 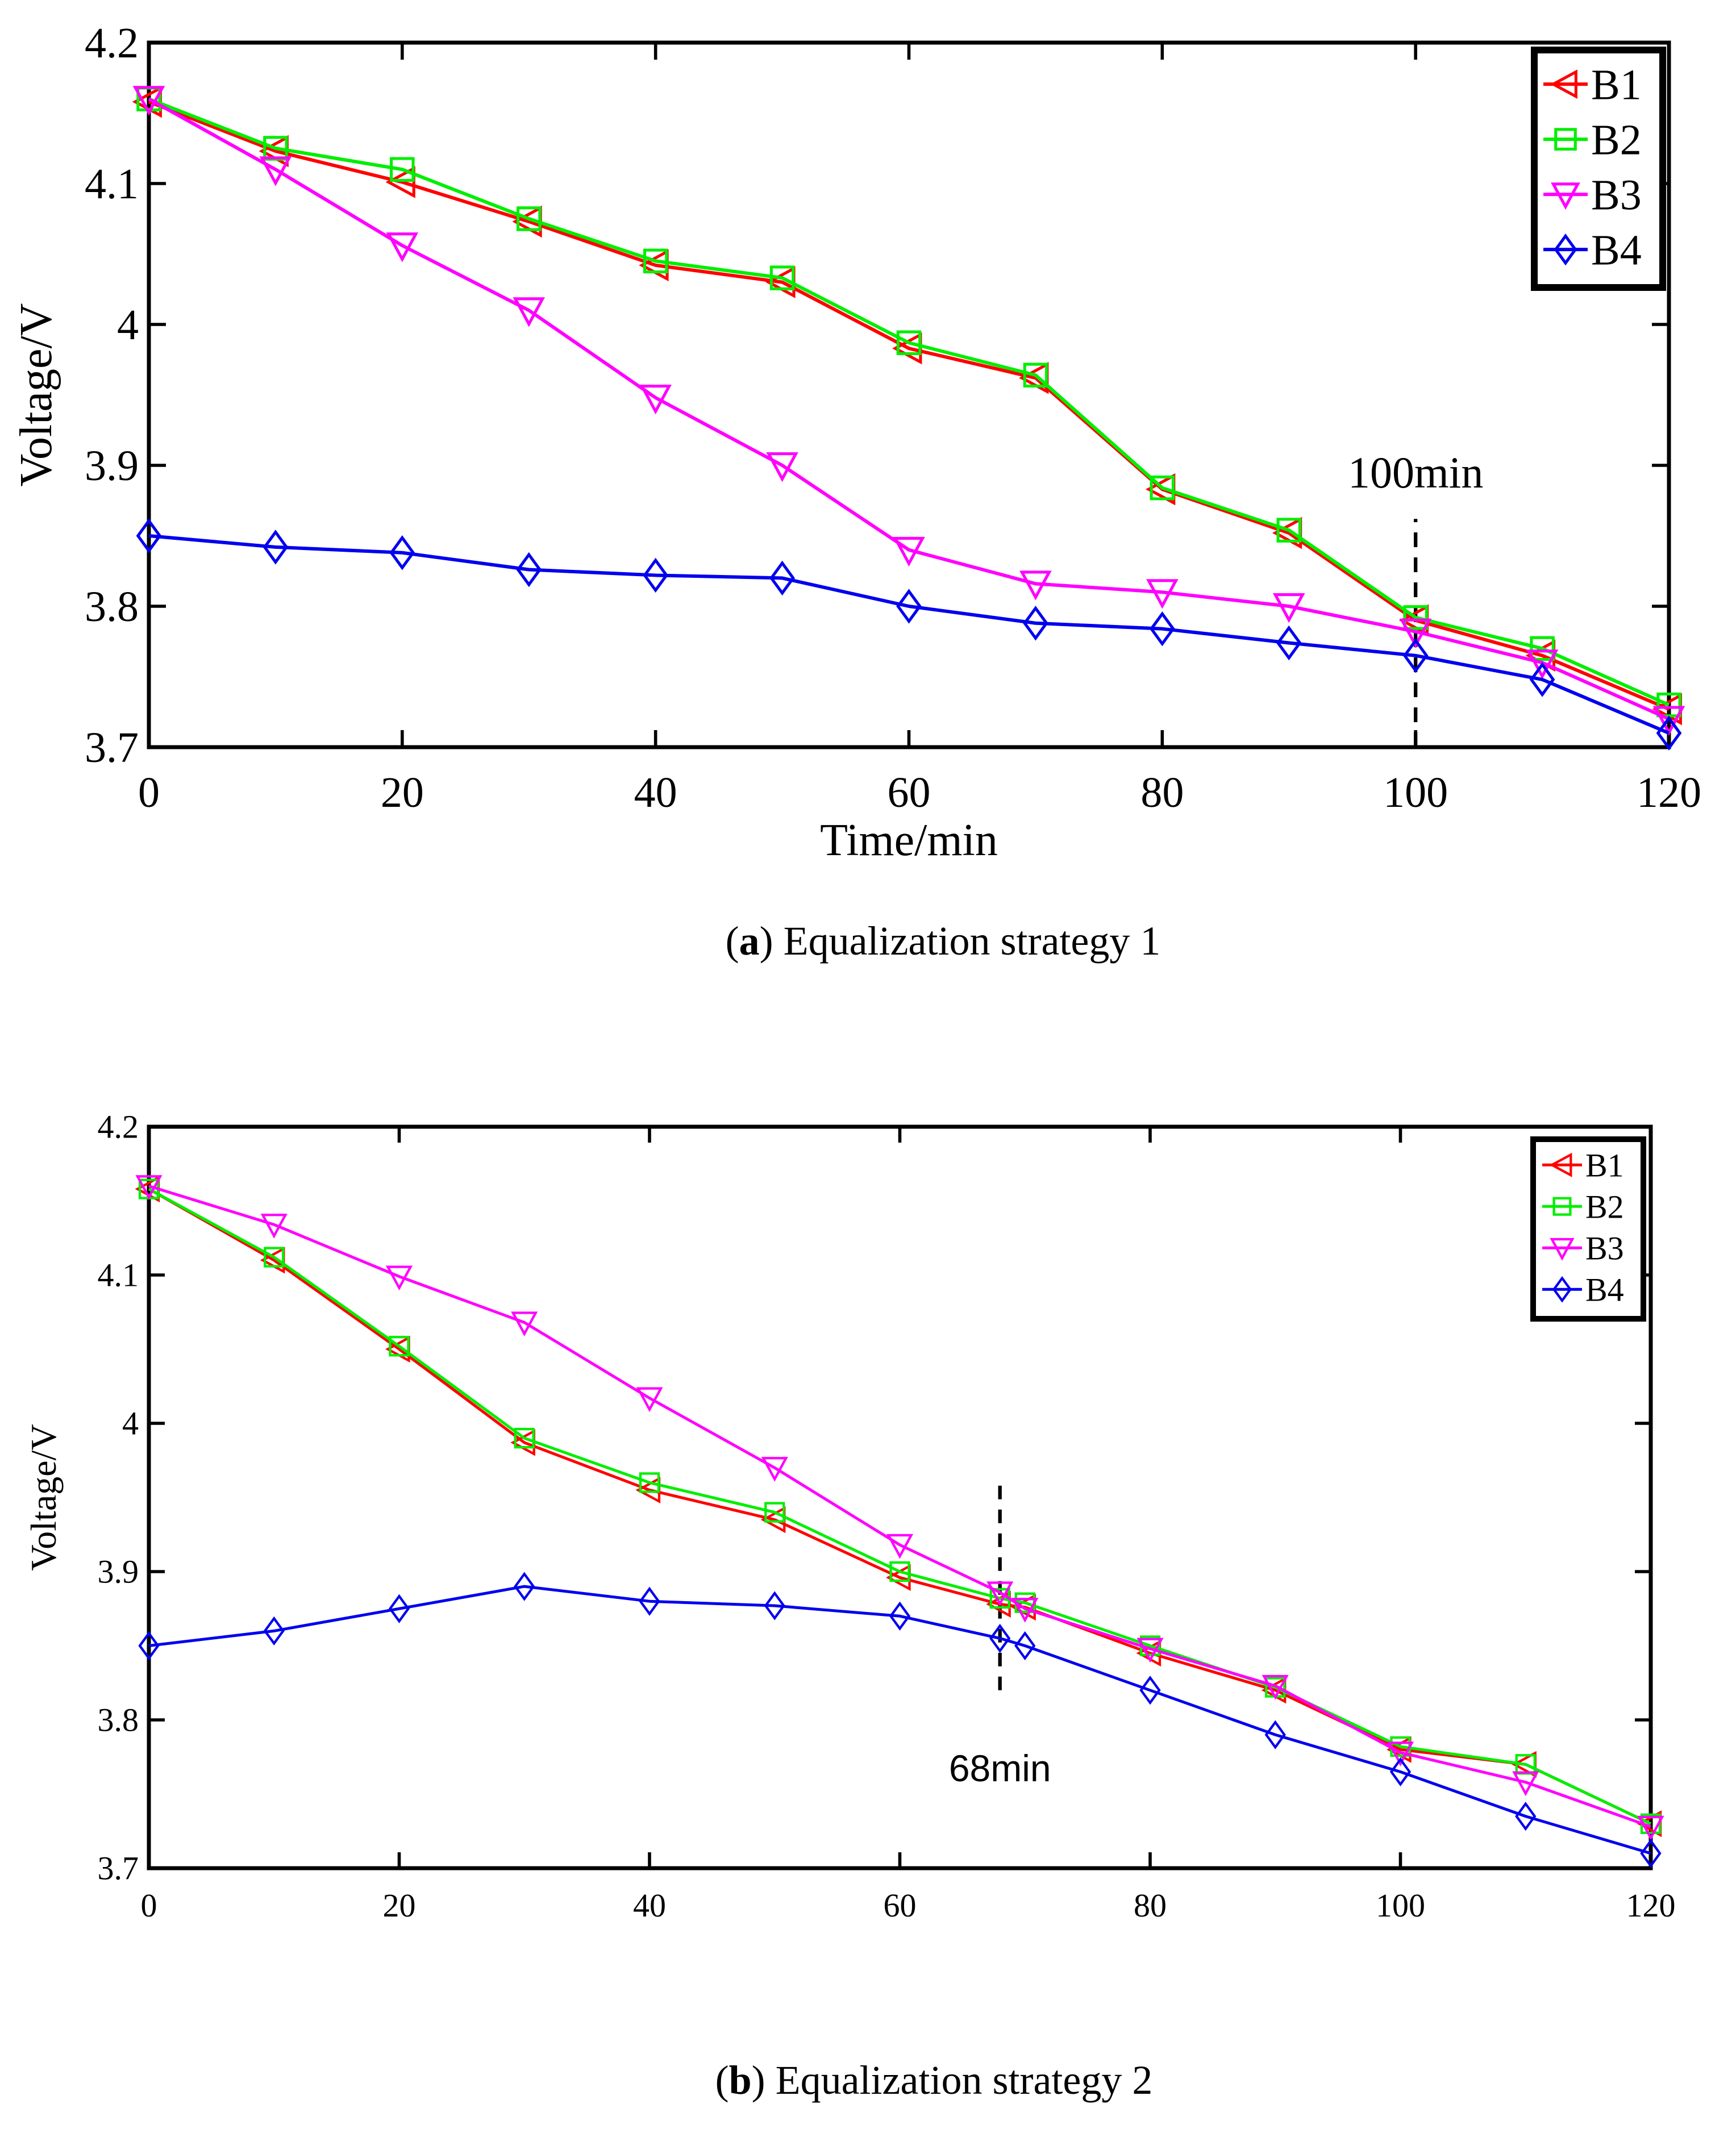 What do you see at coordinates (1616, 85) in the screenshot?
I see `legend-label-B1-a: B1` at bounding box center [1616, 85].